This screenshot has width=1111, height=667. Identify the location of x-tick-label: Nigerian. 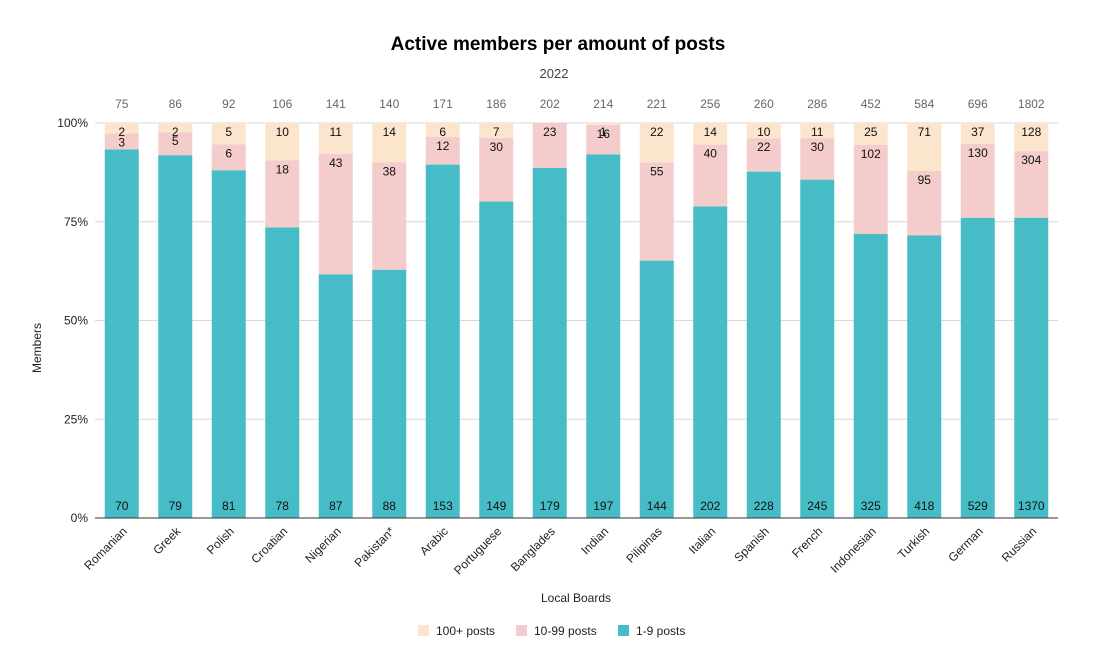
(323, 545).